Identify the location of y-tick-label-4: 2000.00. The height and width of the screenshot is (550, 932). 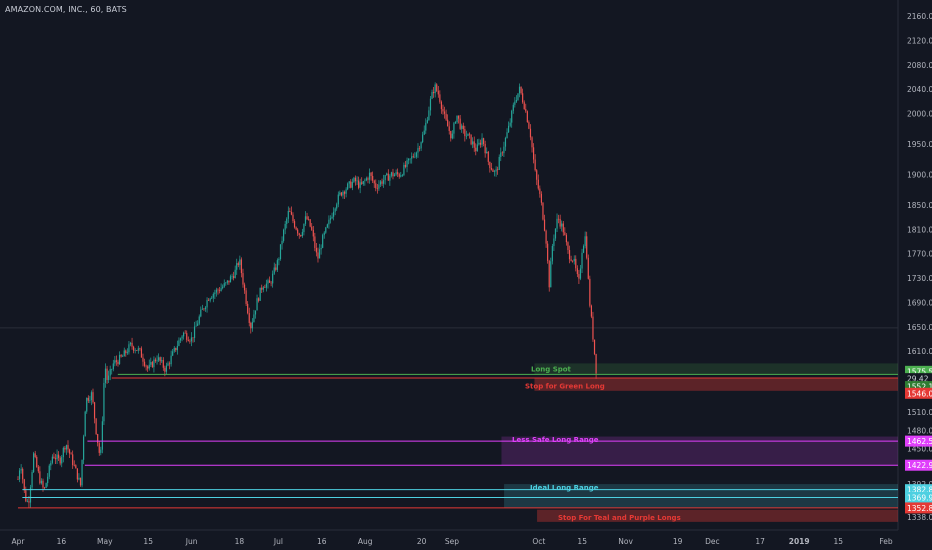
(919, 114).